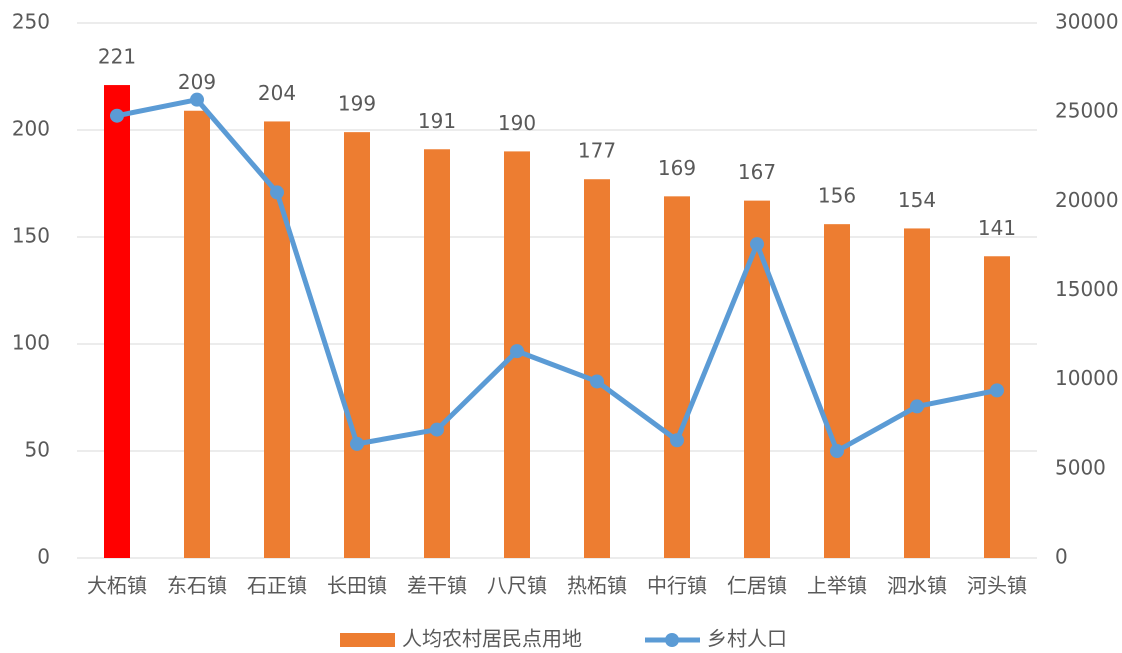  What do you see at coordinates (677, 168) in the screenshot?
I see `data-label: 169` at bounding box center [677, 168].